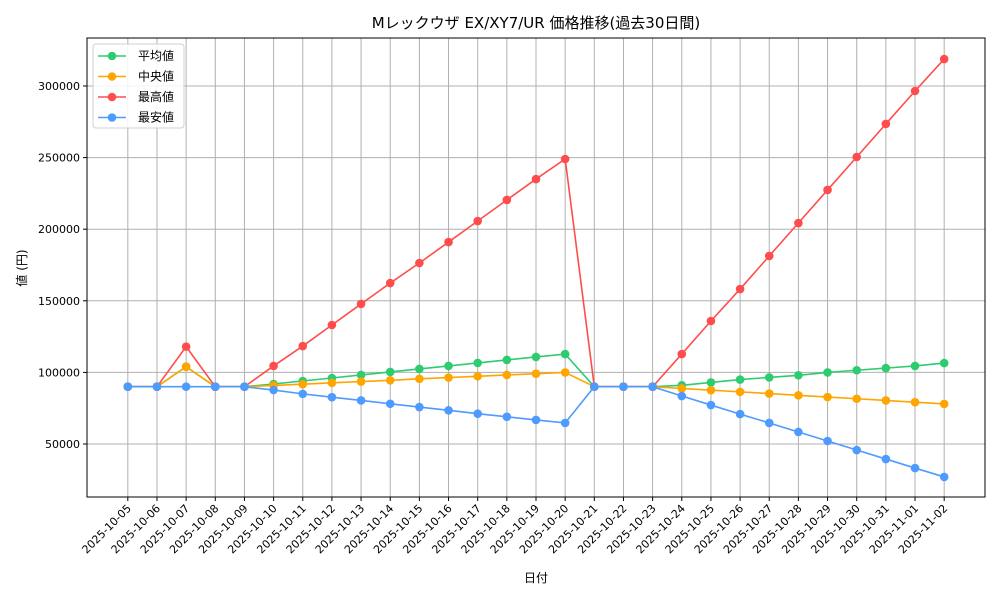 Image resolution: width=1000 pixels, height=604 pixels. Describe the element at coordinates (59, 301) in the screenshot. I see `y-tick-label: 150000` at that location.